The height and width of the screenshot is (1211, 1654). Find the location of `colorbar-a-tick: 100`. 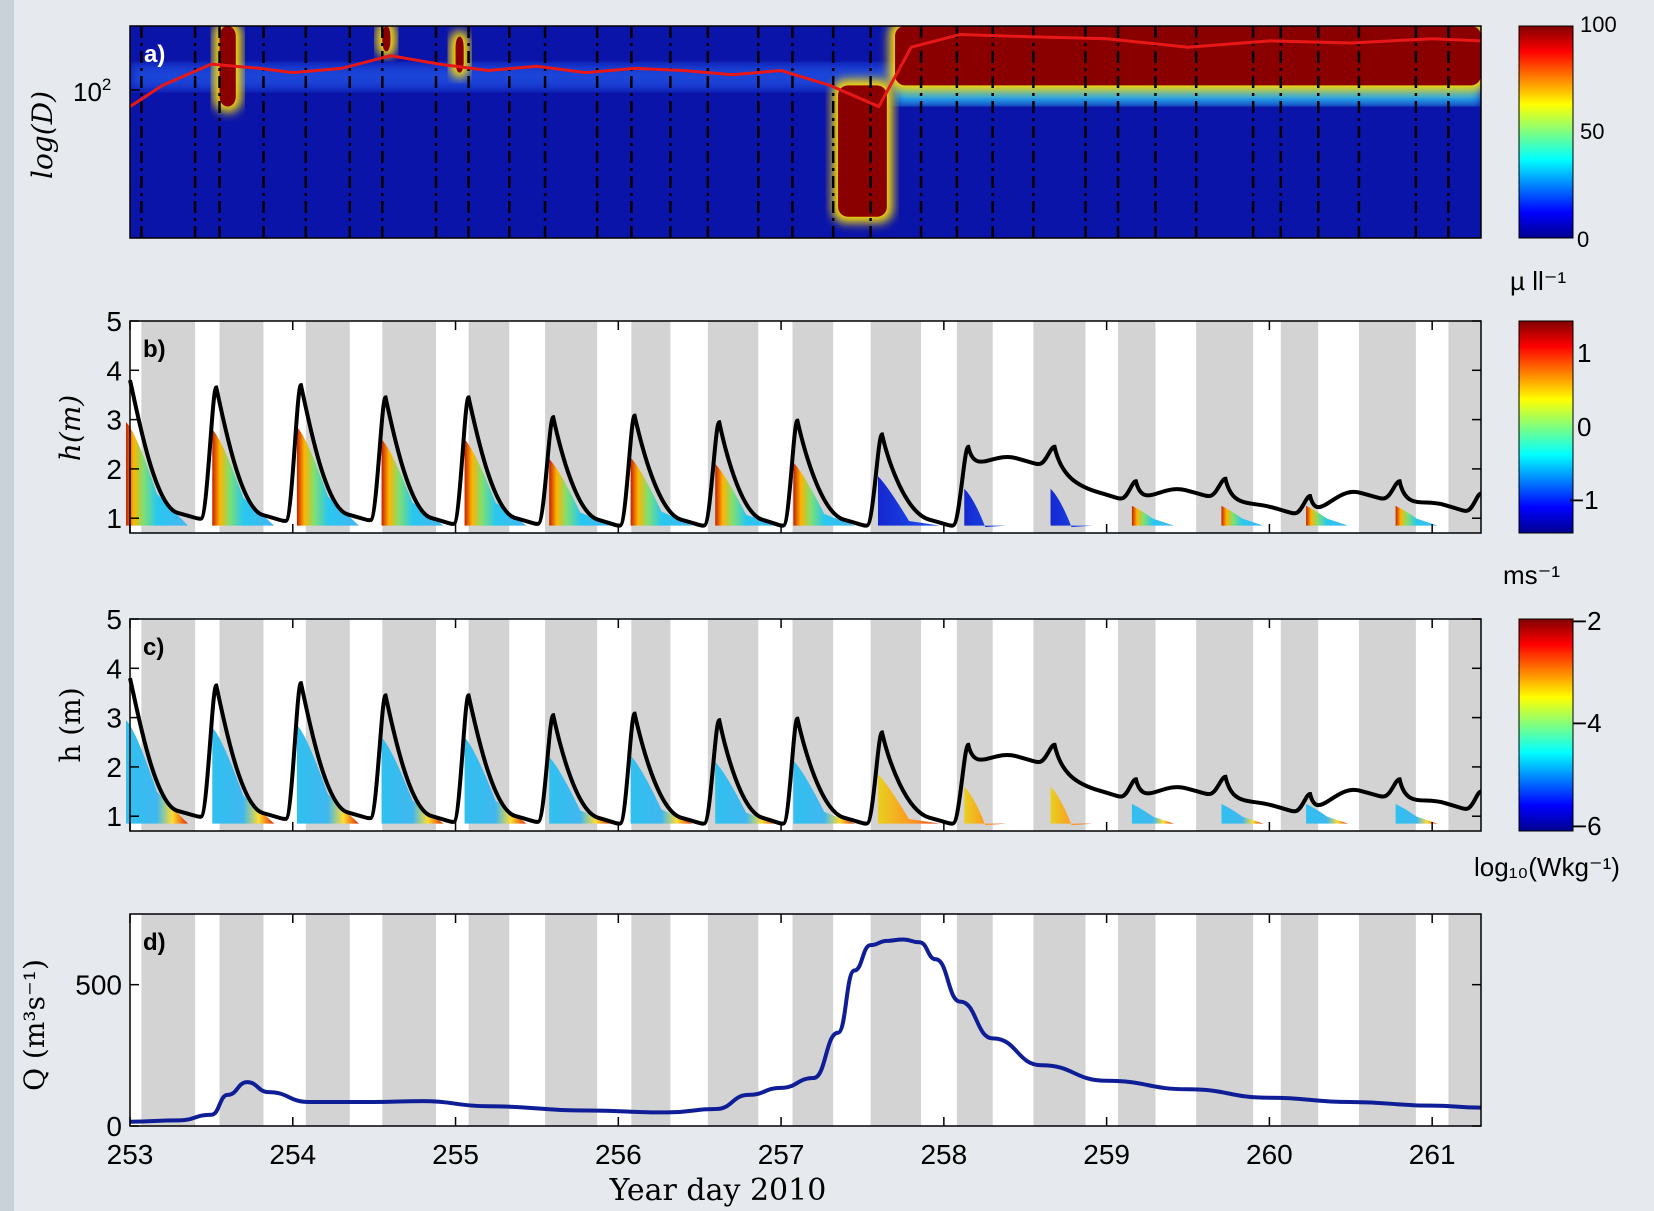

colorbar-a-tick: 100 is located at coordinates (1598, 24).